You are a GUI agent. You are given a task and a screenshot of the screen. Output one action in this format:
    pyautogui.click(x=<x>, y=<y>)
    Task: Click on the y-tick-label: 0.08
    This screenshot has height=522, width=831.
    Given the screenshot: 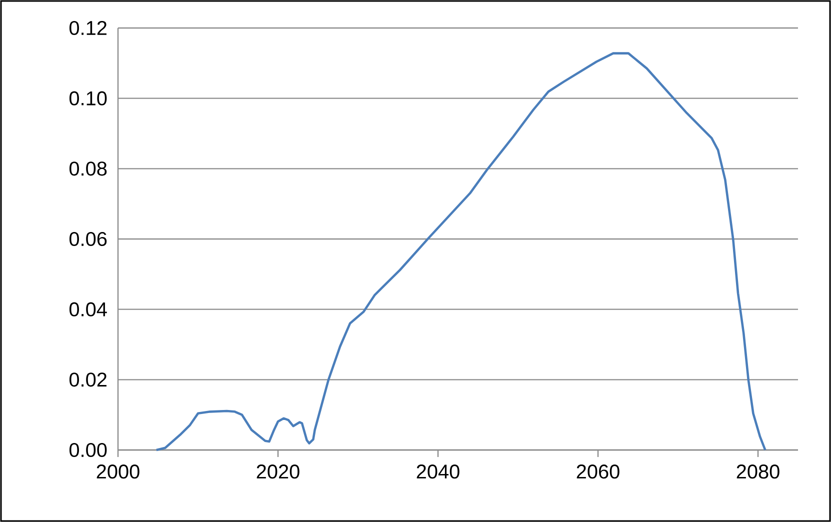 What is the action you would take?
    pyautogui.click(x=88, y=169)
    